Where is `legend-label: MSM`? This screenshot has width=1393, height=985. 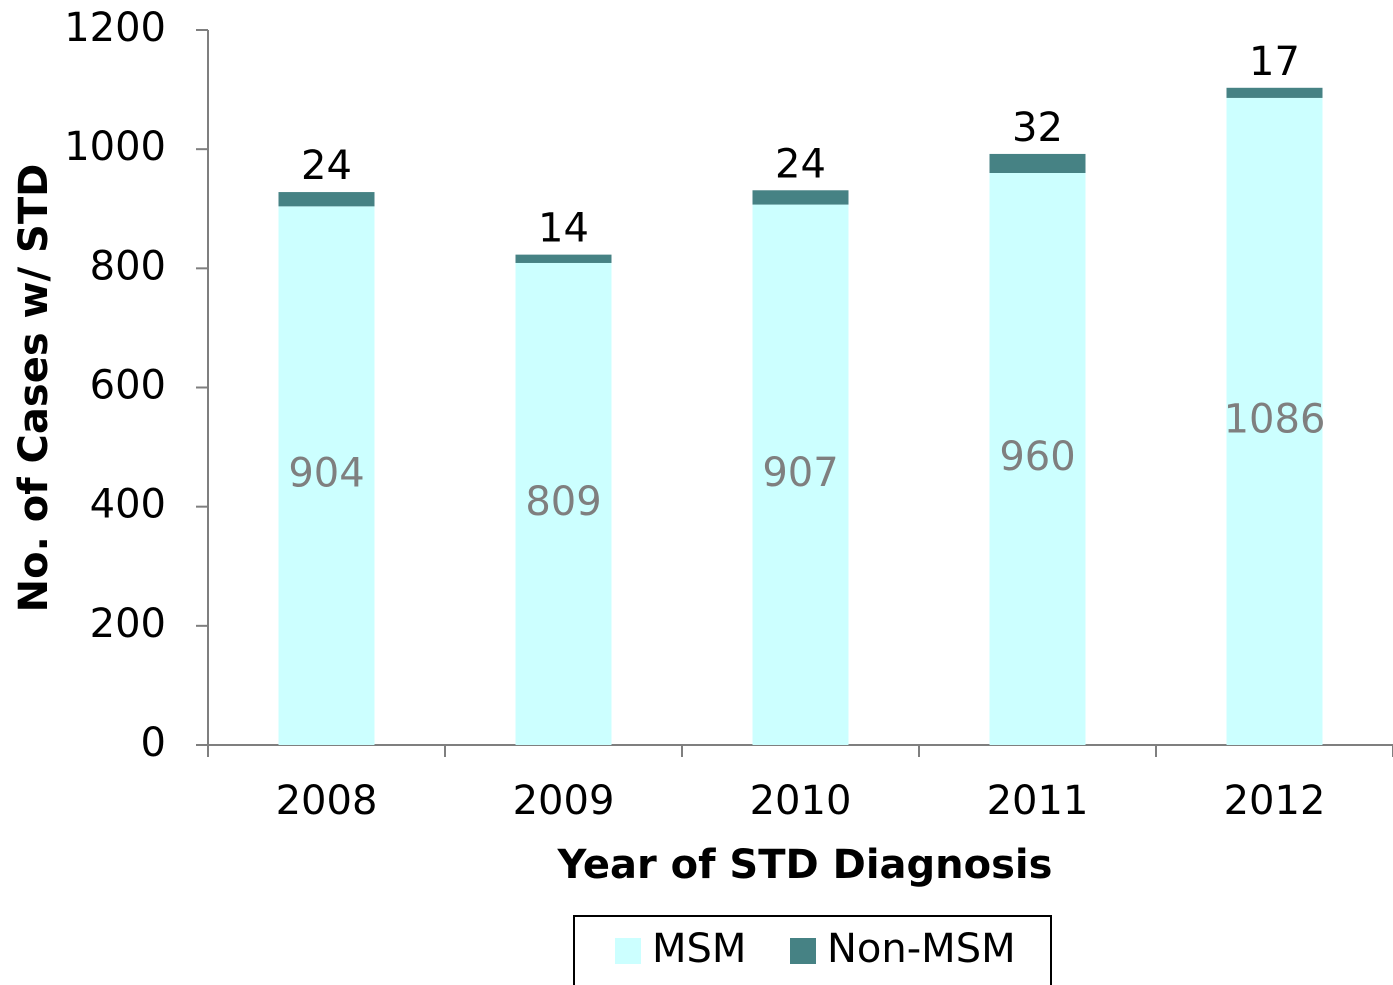 legend-label: MSM is located at coordinates (699, 949).